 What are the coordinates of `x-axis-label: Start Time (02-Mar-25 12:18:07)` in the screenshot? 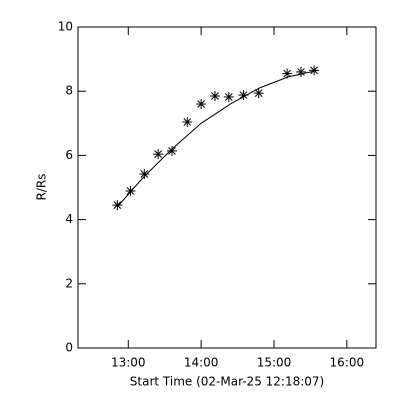 It's located at (227, 382).